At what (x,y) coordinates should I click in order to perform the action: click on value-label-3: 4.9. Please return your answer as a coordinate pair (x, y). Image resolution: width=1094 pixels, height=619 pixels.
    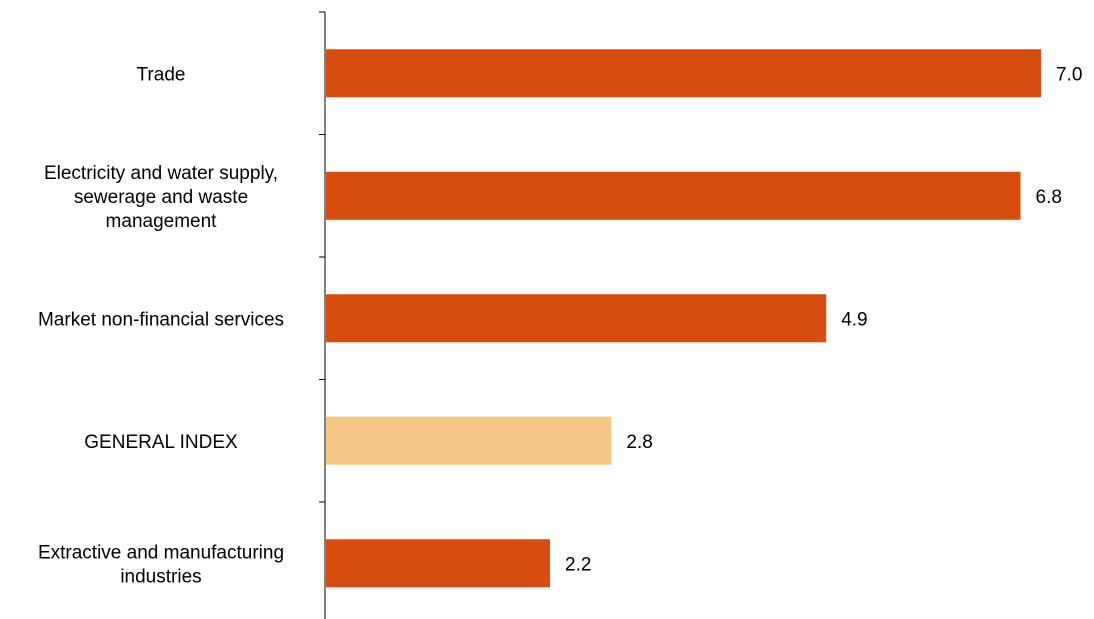
    Looking at the image, I should click on (854, 319).